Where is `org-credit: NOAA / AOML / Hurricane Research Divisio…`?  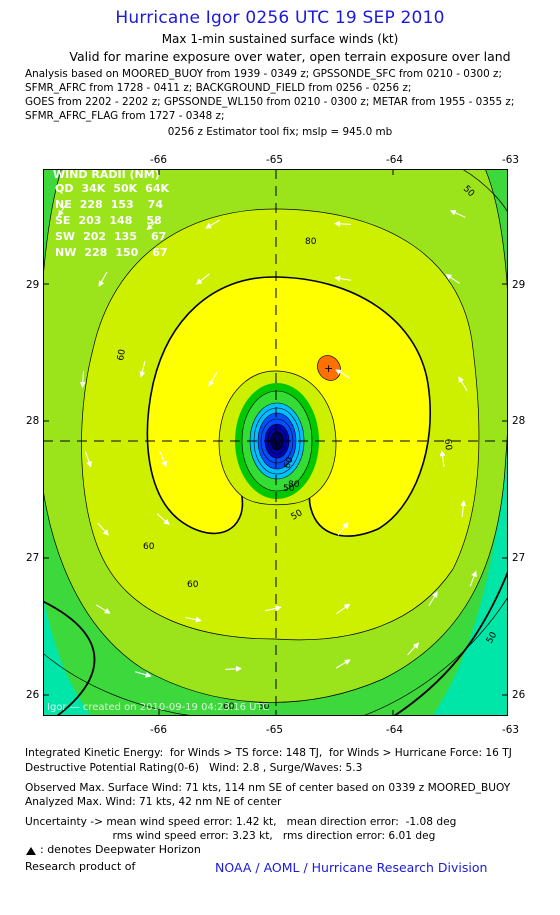
org-credit: NOAA / AOML / Hurricane Research Divisio… is located at coordinates (351, 867).